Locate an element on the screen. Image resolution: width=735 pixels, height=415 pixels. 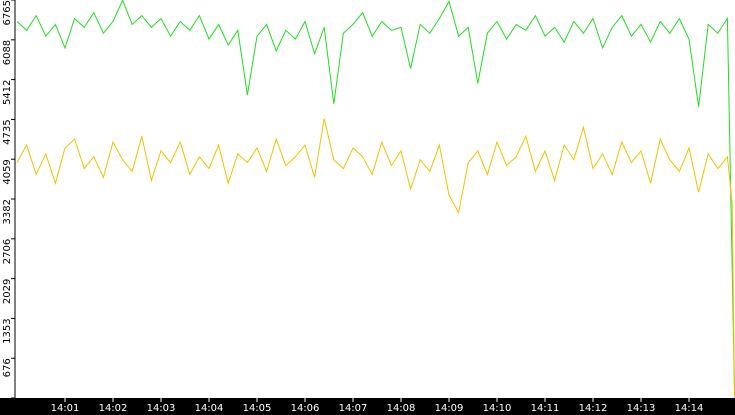
x-tick-label: 14:06 is located at coordinates (305, 408).